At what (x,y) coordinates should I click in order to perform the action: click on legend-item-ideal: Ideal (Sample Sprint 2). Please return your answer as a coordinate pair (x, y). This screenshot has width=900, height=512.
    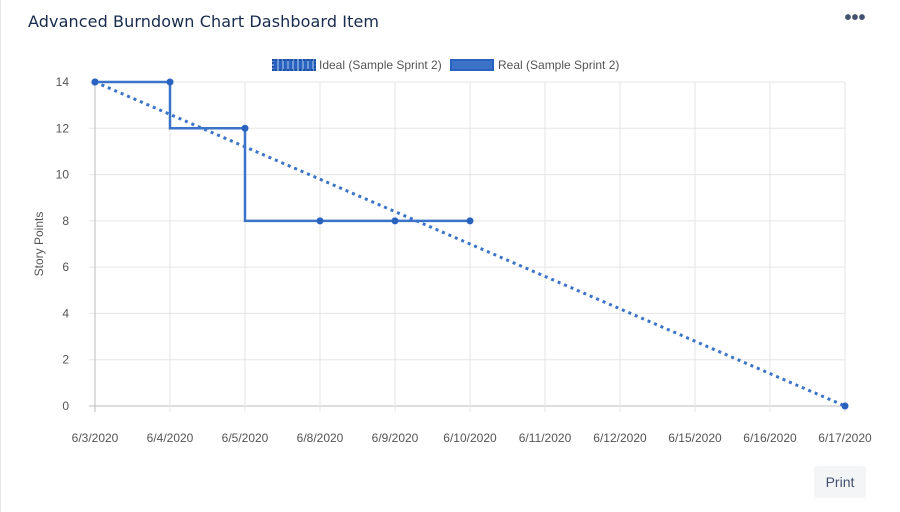
    Looking at the image, I should click on (362, 66).